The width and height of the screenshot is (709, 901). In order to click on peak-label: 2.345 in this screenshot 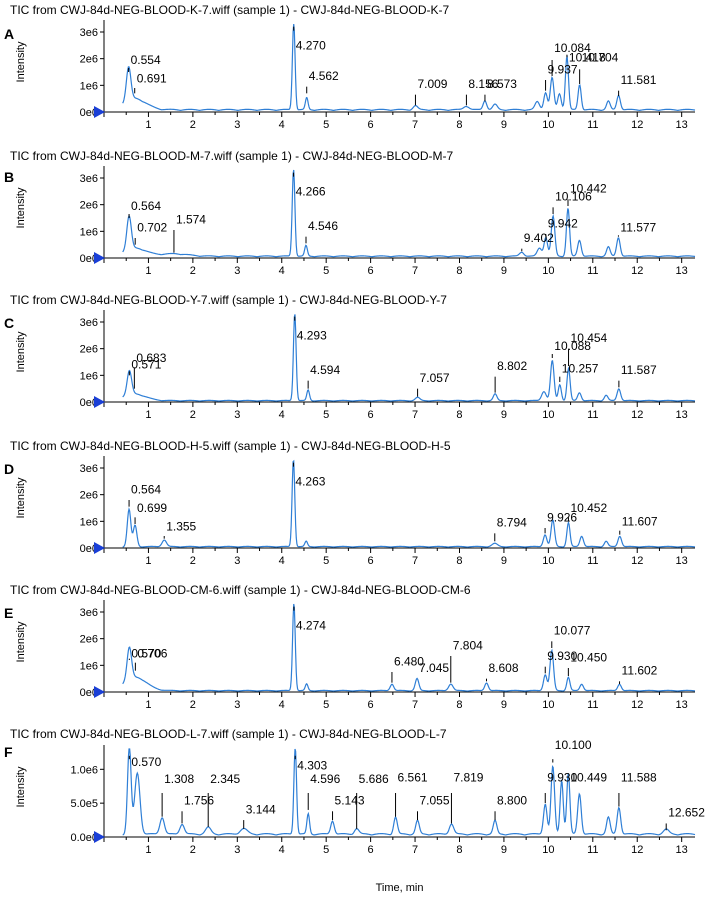, I will do `click(225, 779)`.